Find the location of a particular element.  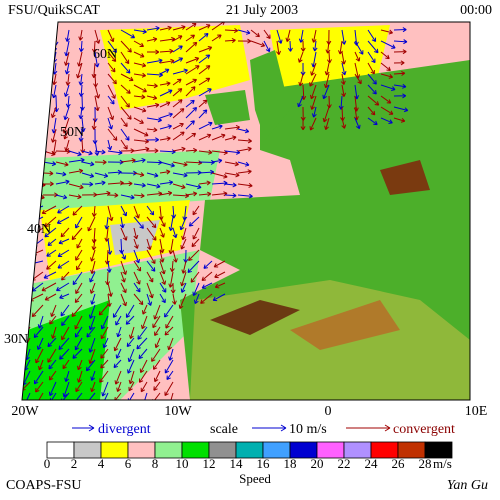

lat-label: 60N is located at coordinates (105, 54).